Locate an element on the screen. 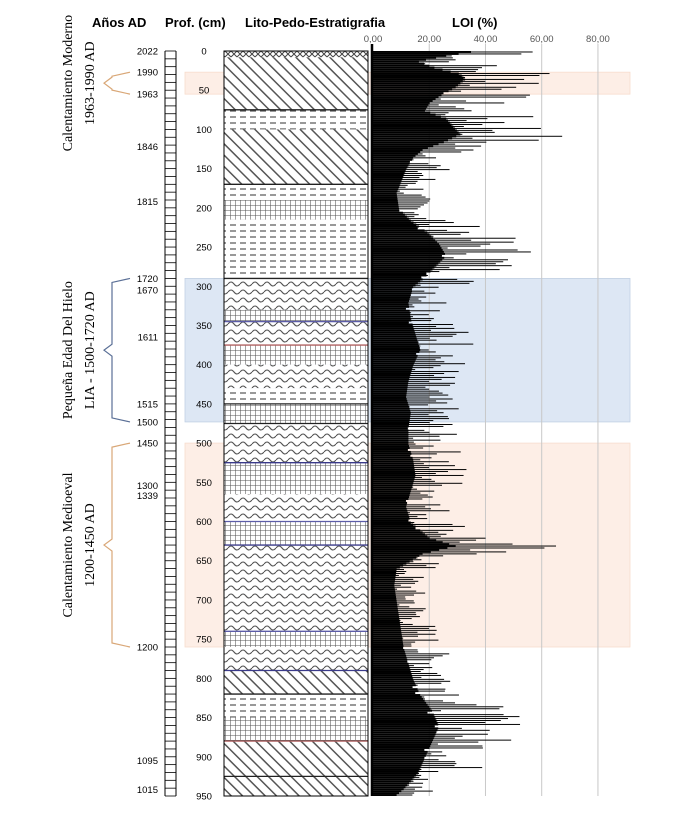 This screenshot has height=820, width=690. year-label-12: 1339 is located at coordinates (147, 496).